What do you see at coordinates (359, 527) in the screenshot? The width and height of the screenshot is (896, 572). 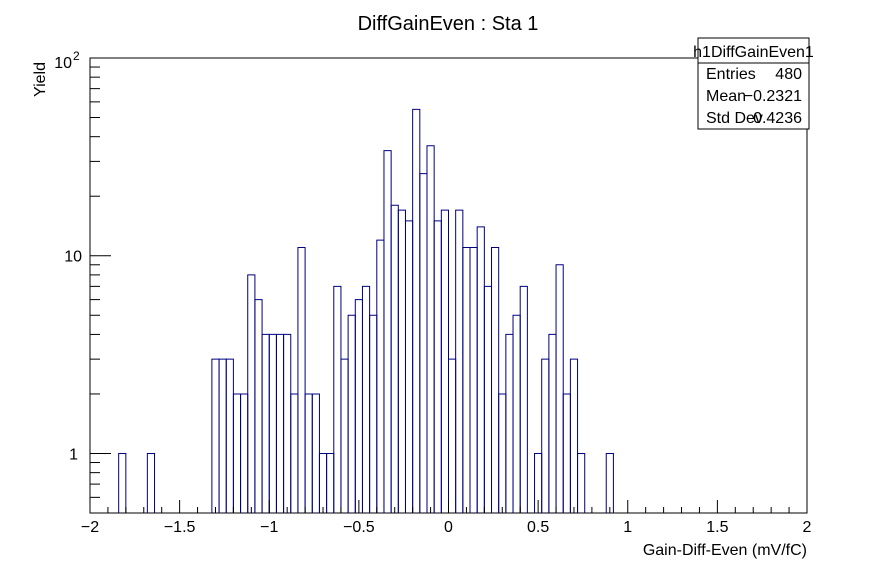 I see `x-tick-label: −0.5` at bounding box center [359, 527].